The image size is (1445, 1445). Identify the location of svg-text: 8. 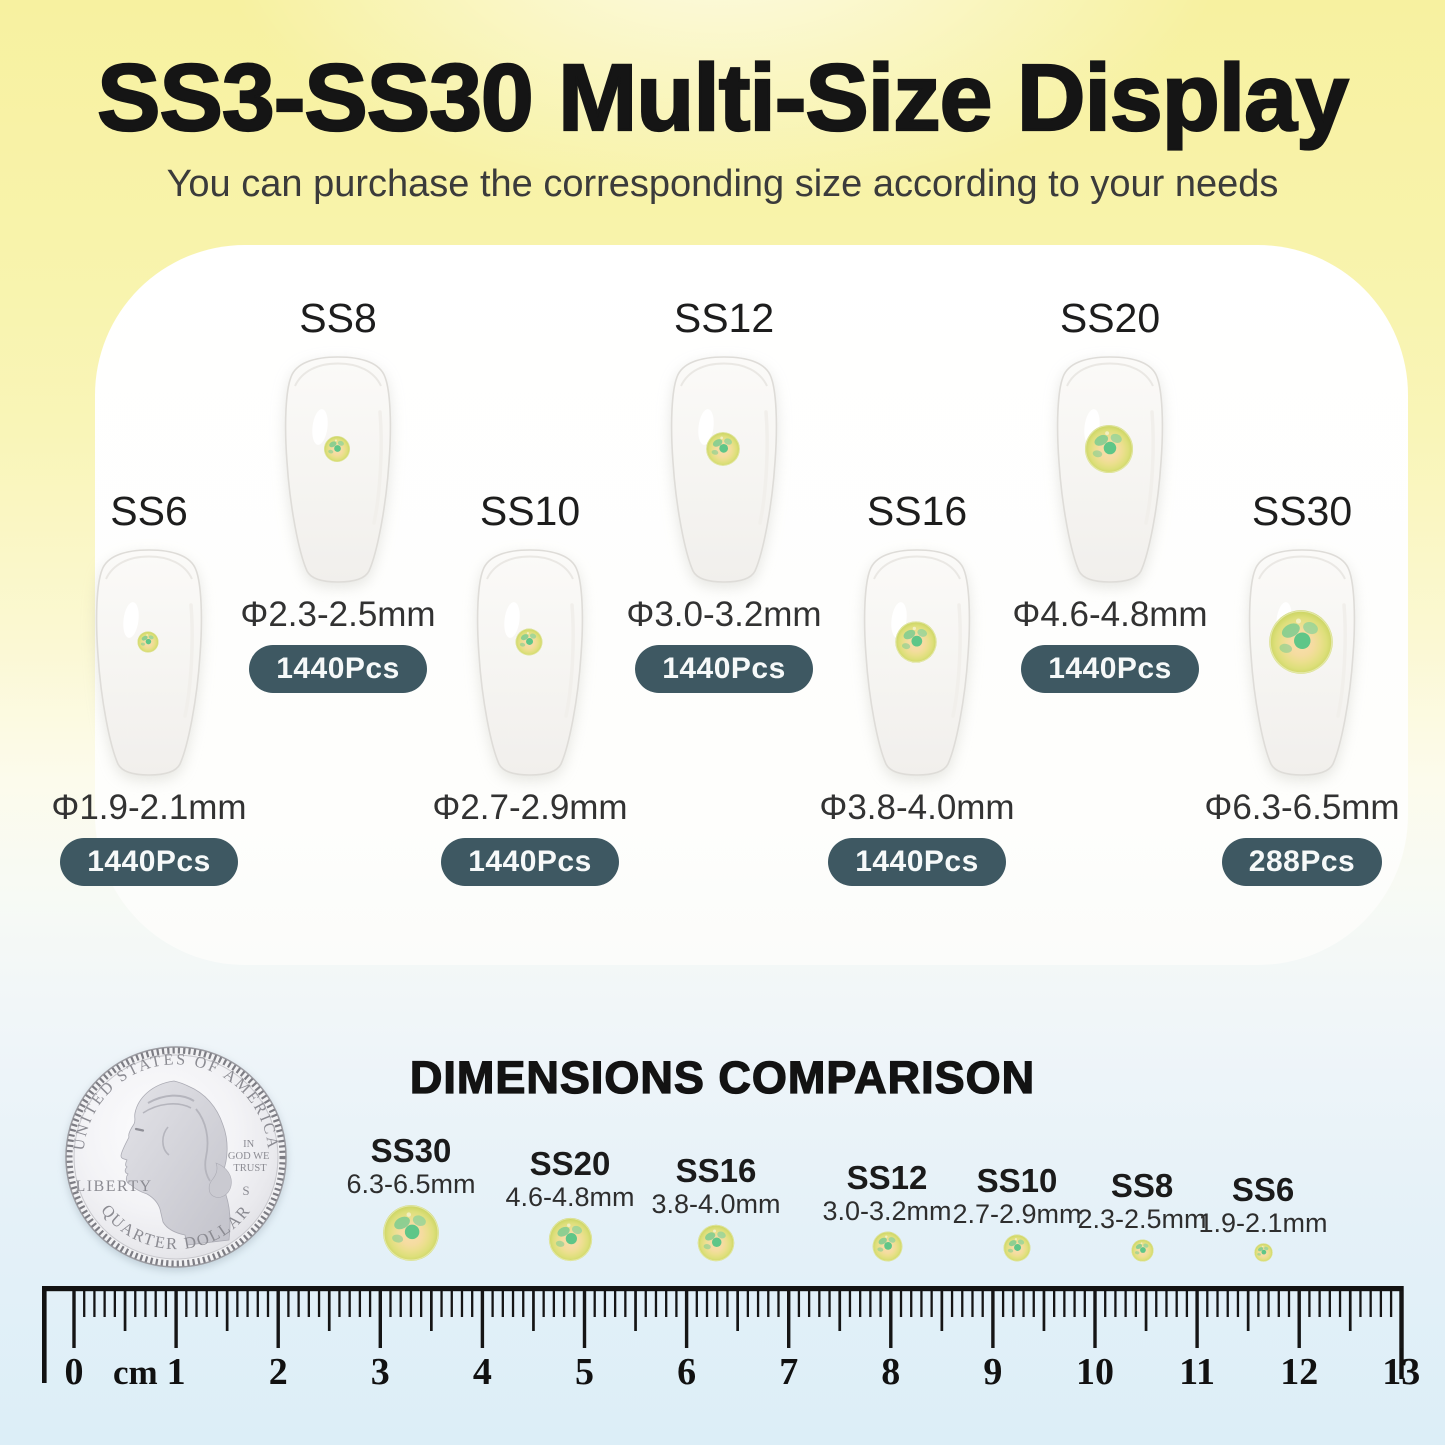
(890, 1372).